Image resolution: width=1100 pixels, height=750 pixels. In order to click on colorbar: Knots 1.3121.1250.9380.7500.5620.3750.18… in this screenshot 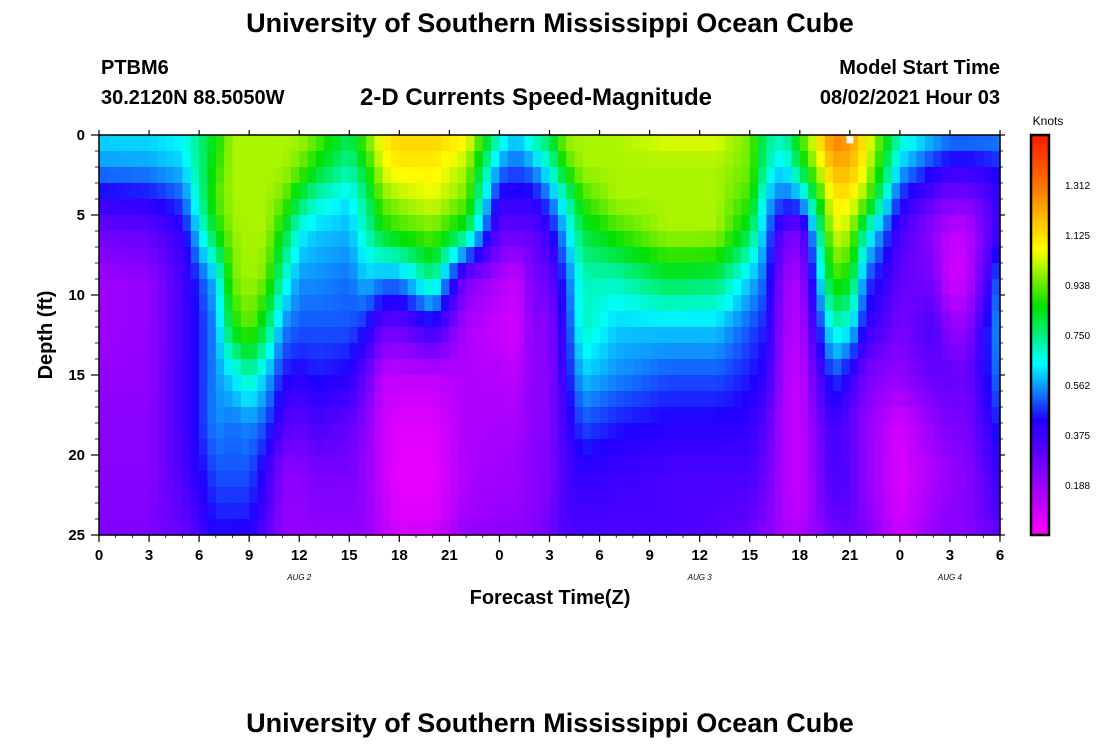, I will do `click(1059, 325)`.